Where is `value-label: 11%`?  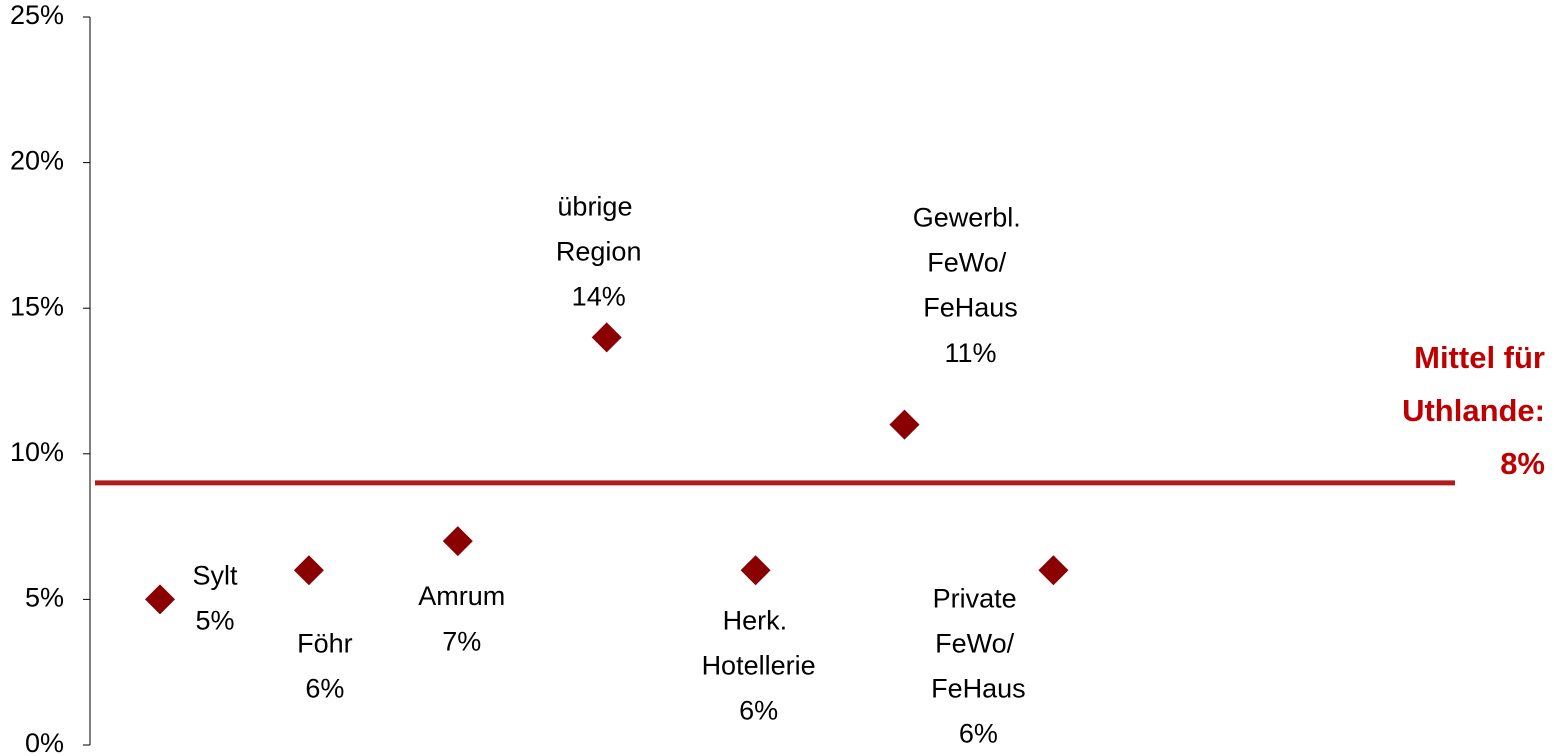 value-label: 11% is located at coordinates (970, 353).